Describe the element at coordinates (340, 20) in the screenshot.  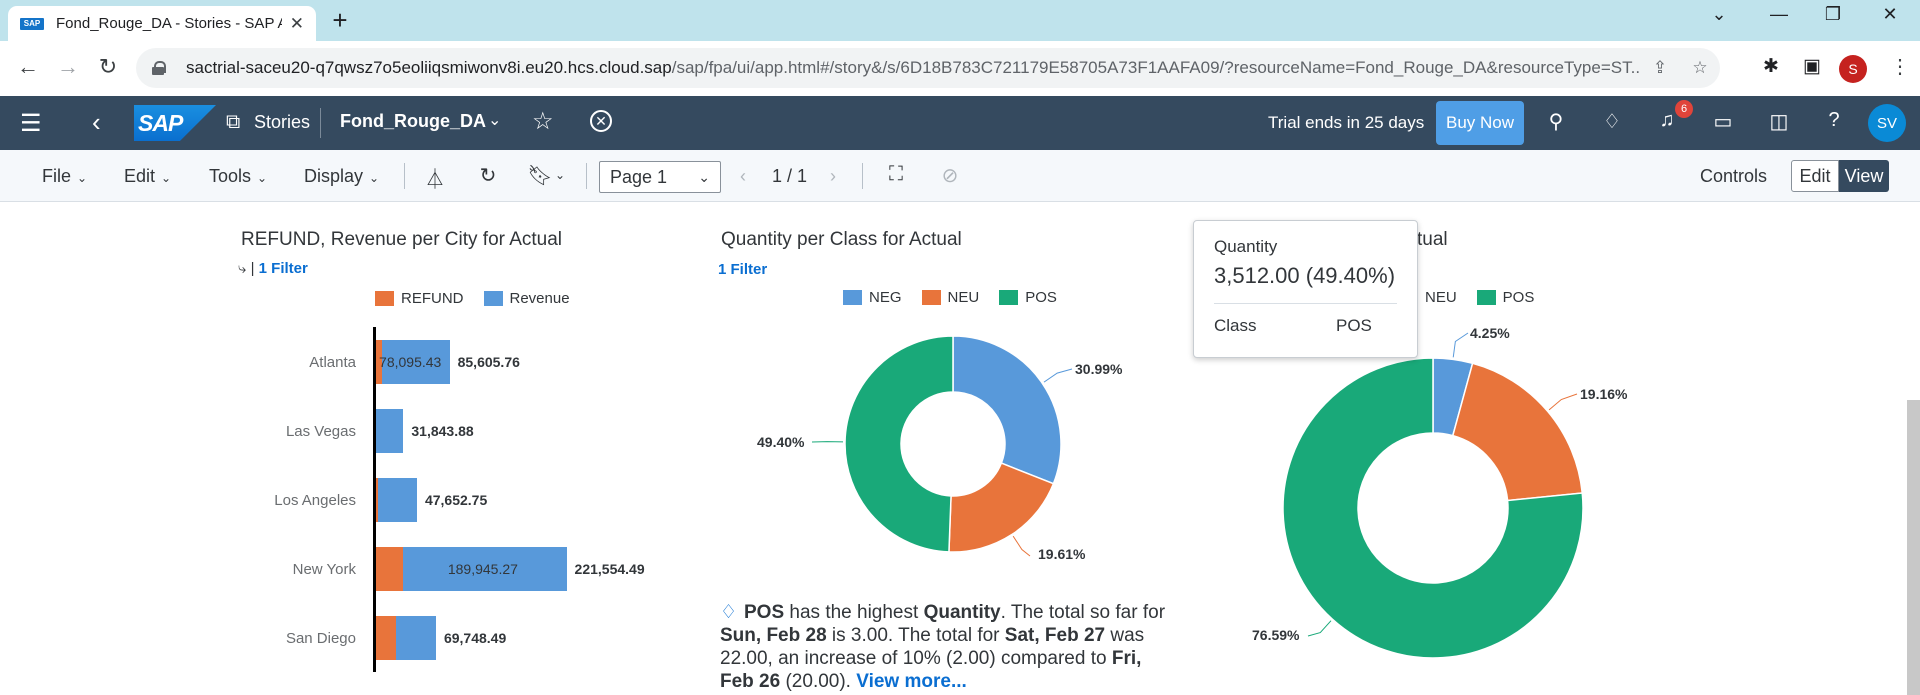
I see `new-tab-button: +` at that location.